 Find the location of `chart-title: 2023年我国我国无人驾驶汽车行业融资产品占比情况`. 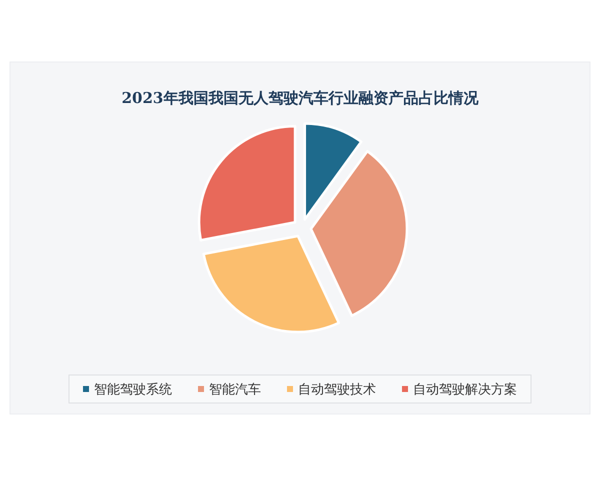

chart-title: 2023年我国我国无人驾驶汽车行业融资产品占比情况 is located at coordinates (301, 98).